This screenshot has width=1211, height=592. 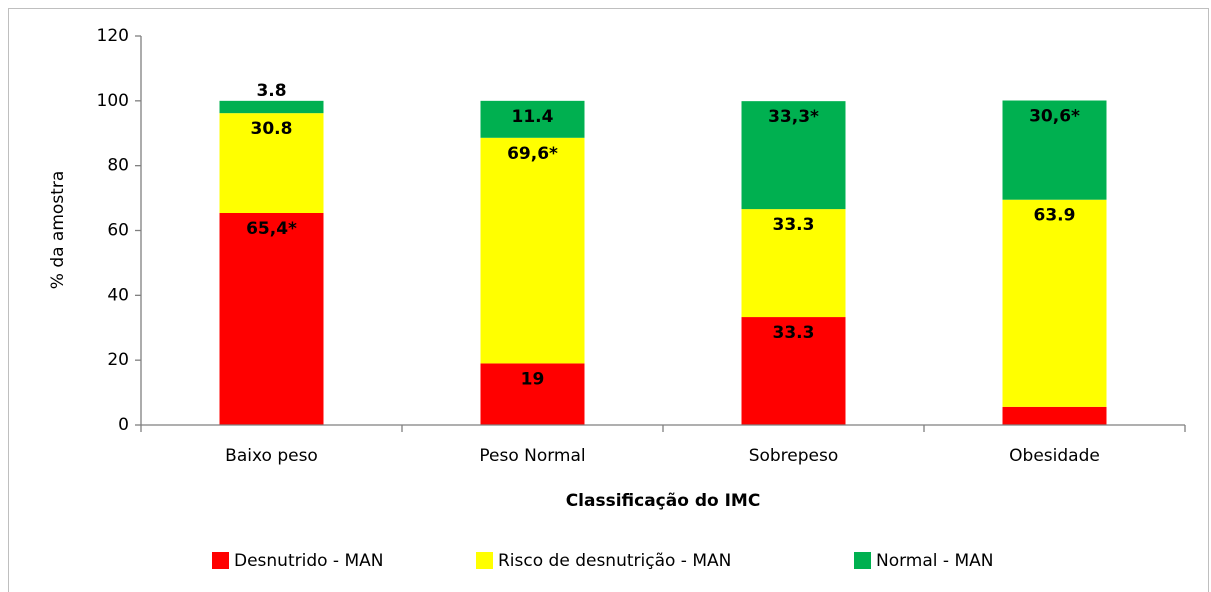 I want to click on x-axis-title: Classificação do IMC, so click(x=663, y=501).